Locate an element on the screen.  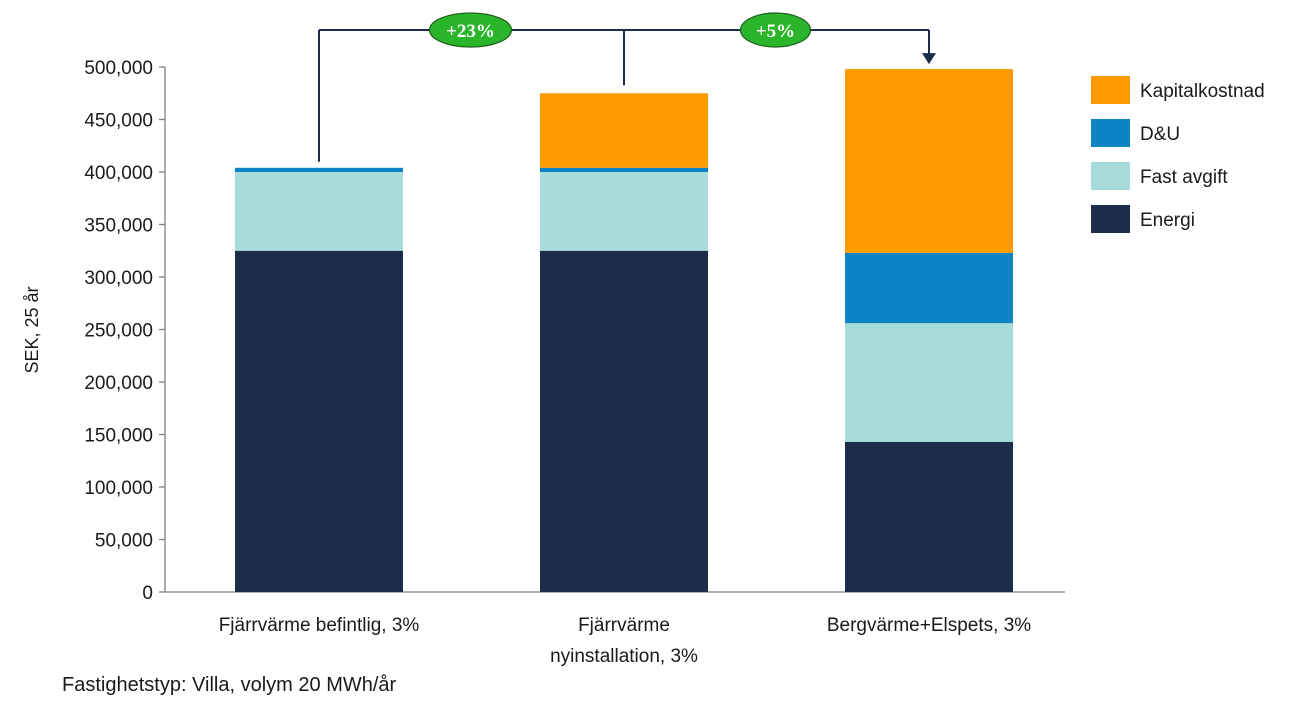
x-tick-label-line: Bergvärme+Elspets, 3% is located at coordinates (929, 625).